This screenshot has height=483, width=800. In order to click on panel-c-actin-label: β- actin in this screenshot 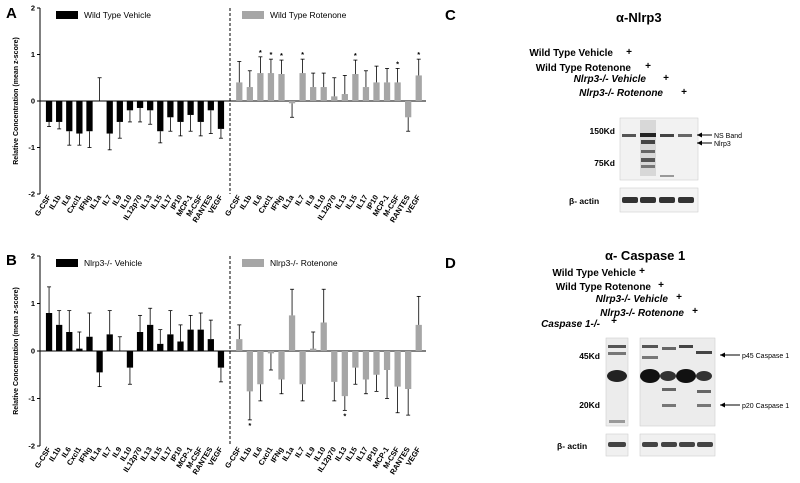, I will do `click(584, 201)`.